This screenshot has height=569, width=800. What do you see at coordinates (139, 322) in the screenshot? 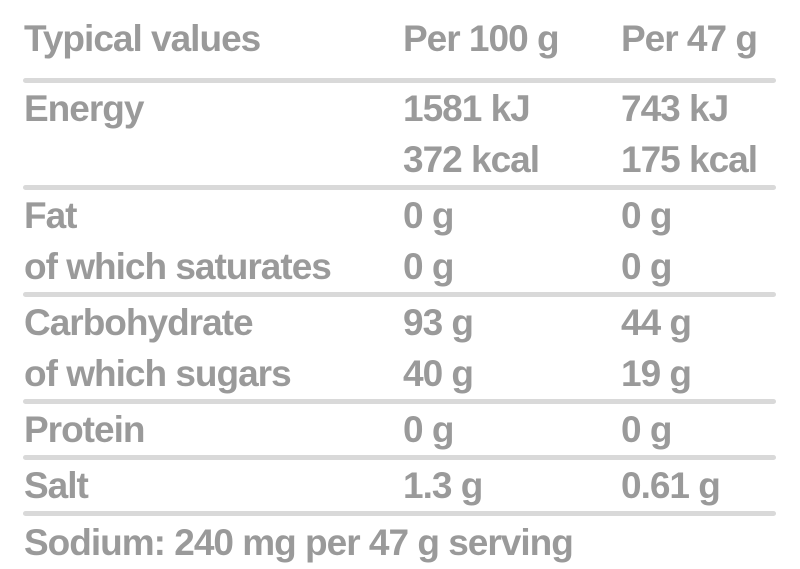
I see `row-label: Carbohydrate` at bounding box center [139, 322].